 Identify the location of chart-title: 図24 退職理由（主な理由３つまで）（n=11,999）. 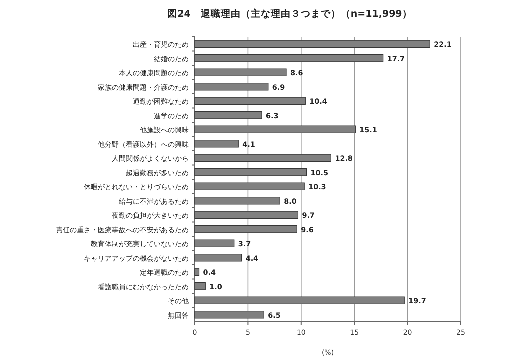
(290, 14).